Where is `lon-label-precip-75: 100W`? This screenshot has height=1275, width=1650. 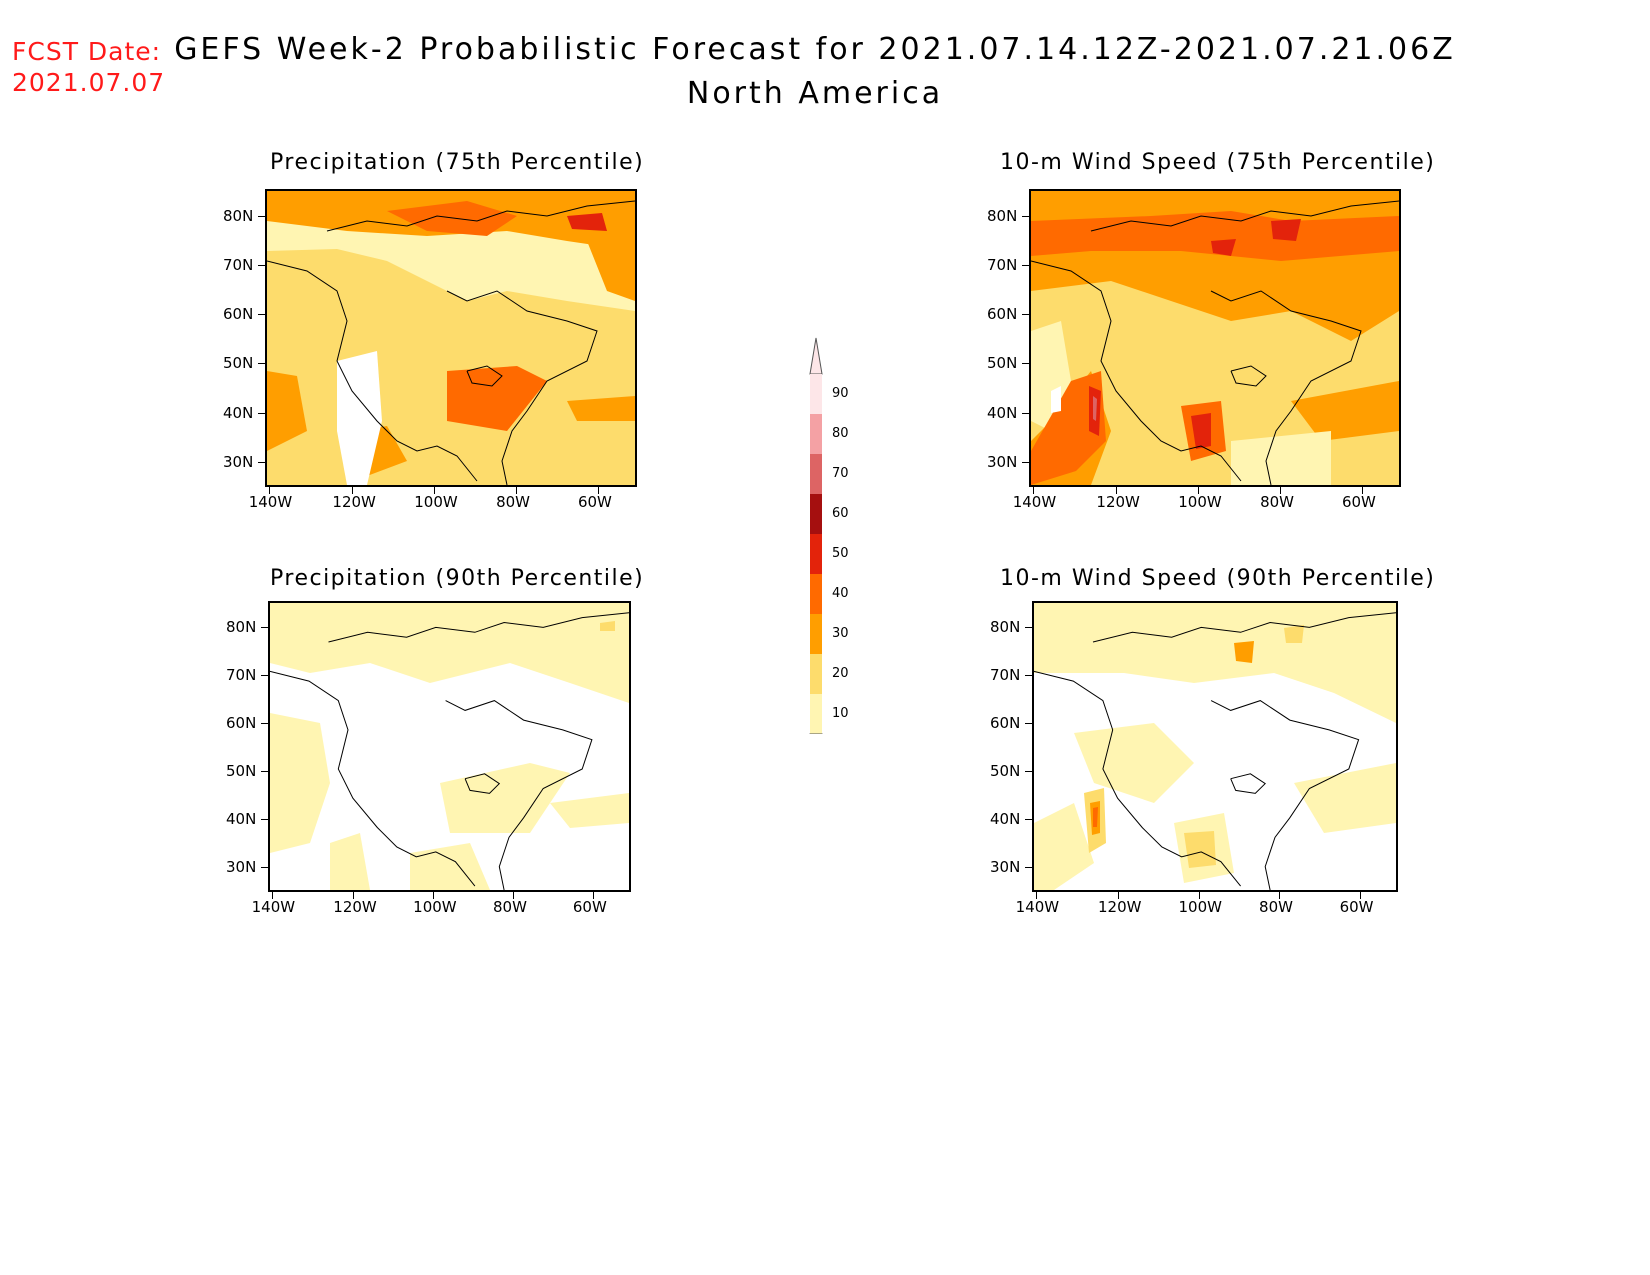 lon-label-precip-75: 100W is located at coordinates (436, 502).